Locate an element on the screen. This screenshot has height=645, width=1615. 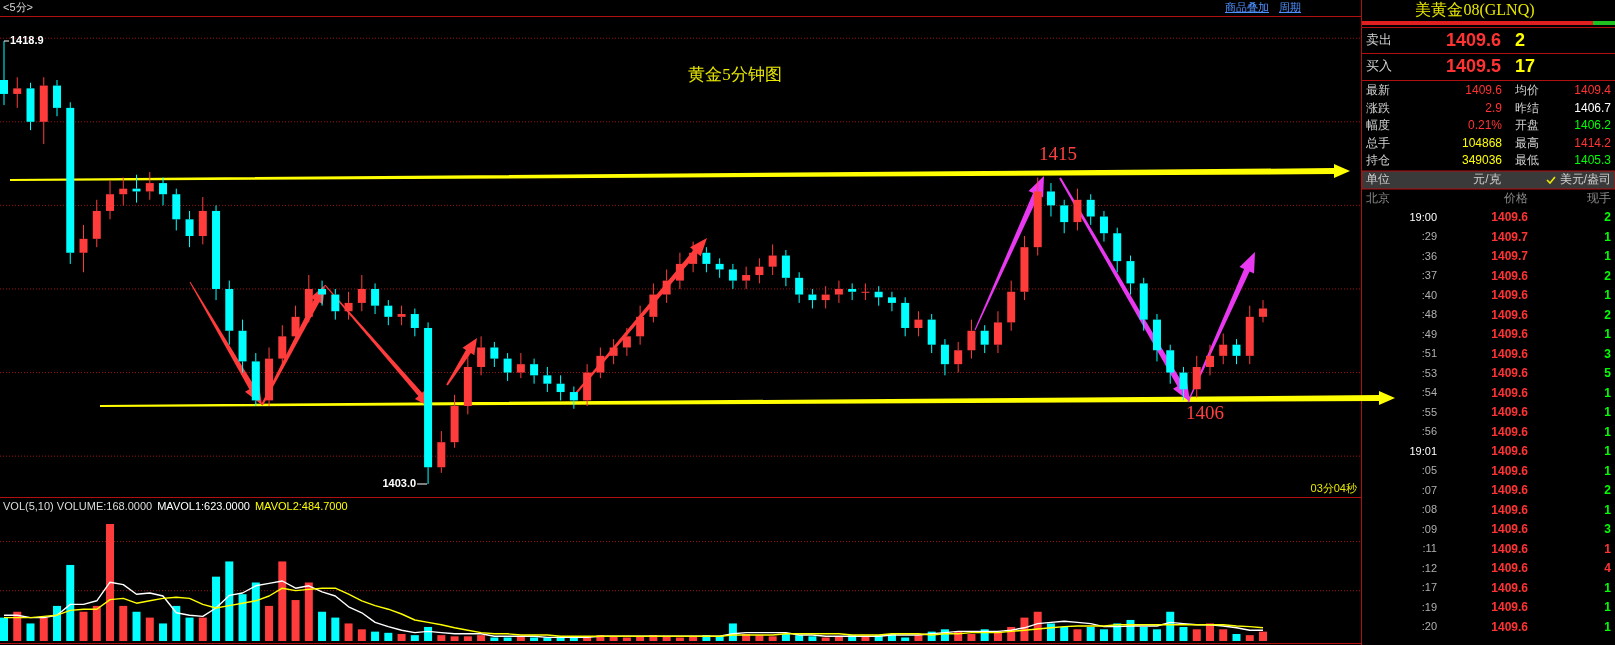
text: :11 is located at coordinates (1429, 548).